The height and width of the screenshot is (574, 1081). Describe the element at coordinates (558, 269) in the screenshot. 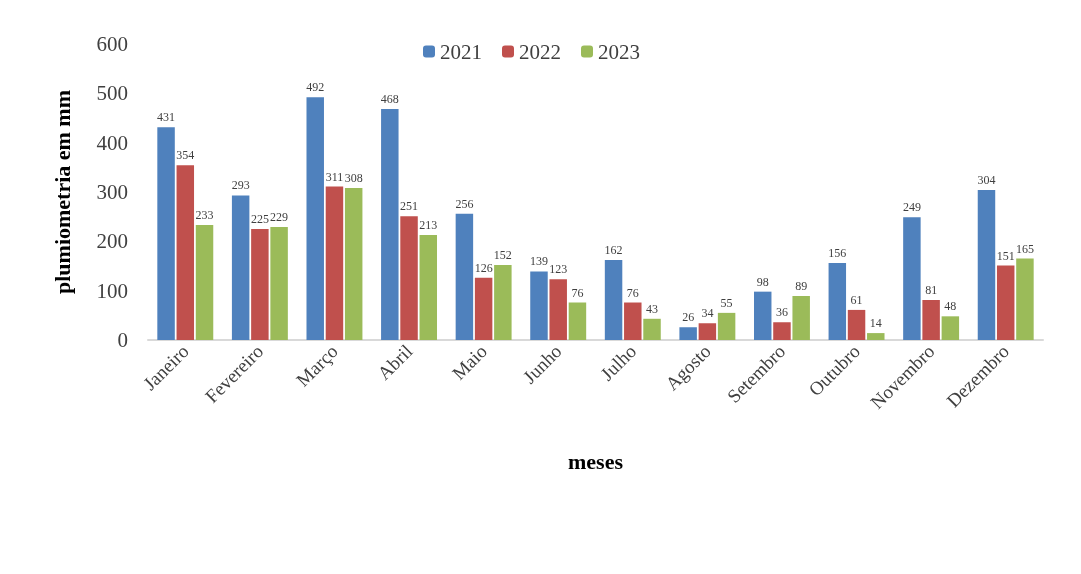

I see `data-label: 123` at that location.